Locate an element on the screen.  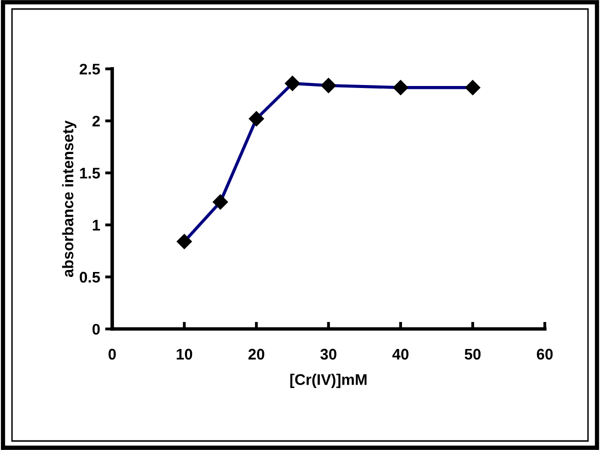
x-tick-label: 0 is located at coordinates (112, 354).